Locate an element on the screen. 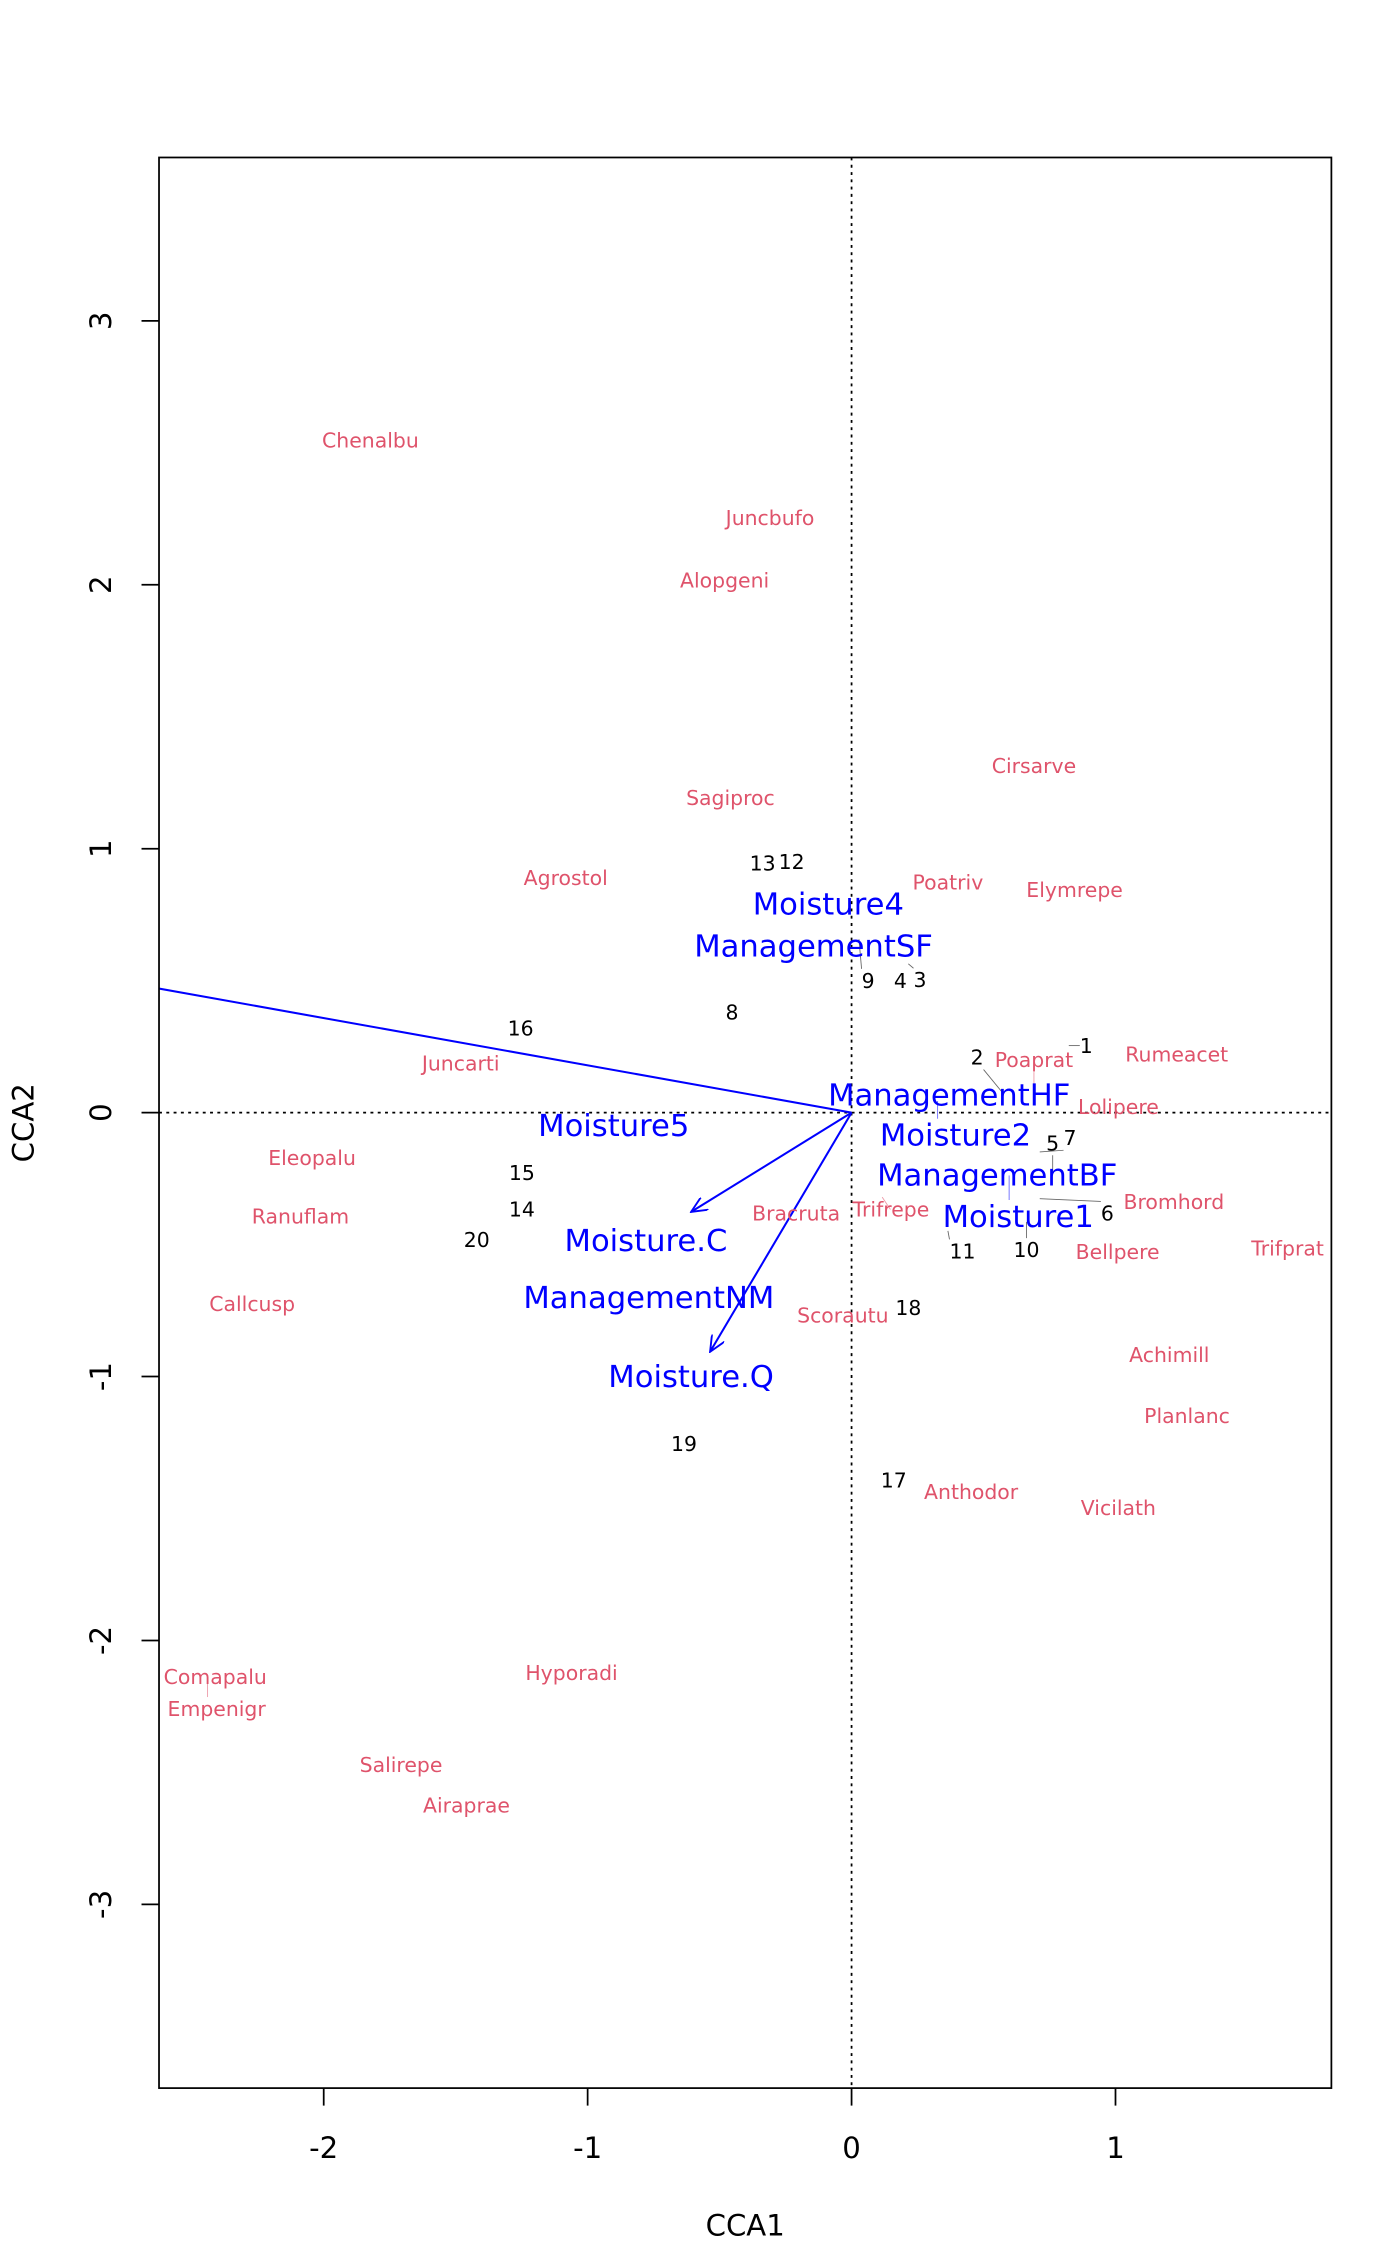 The width and height of the screenshot is (1400, 2266). species-label: Elymrepe is located at coordinates (1074, 890).